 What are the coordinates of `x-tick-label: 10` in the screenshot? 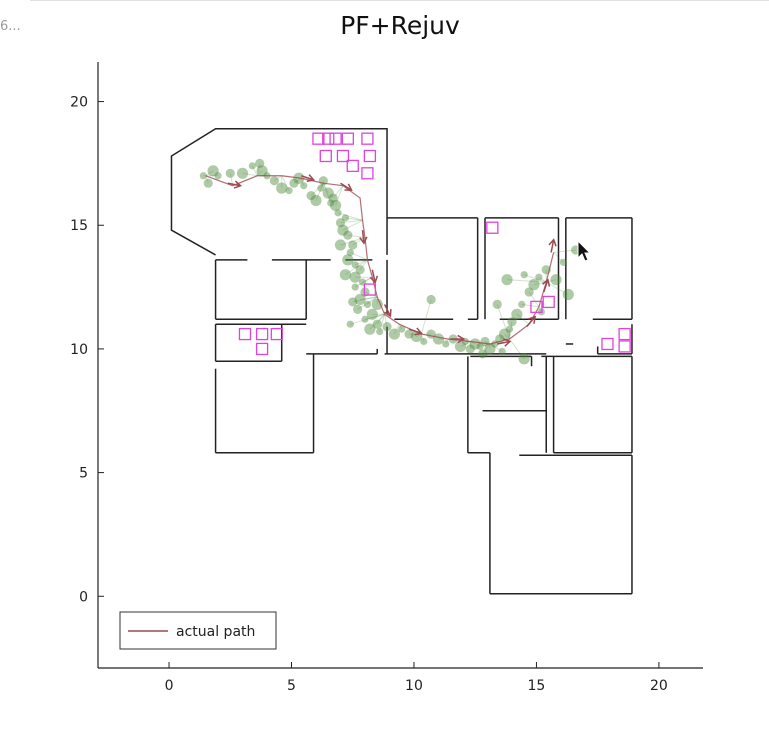 It's located at (414, 686).